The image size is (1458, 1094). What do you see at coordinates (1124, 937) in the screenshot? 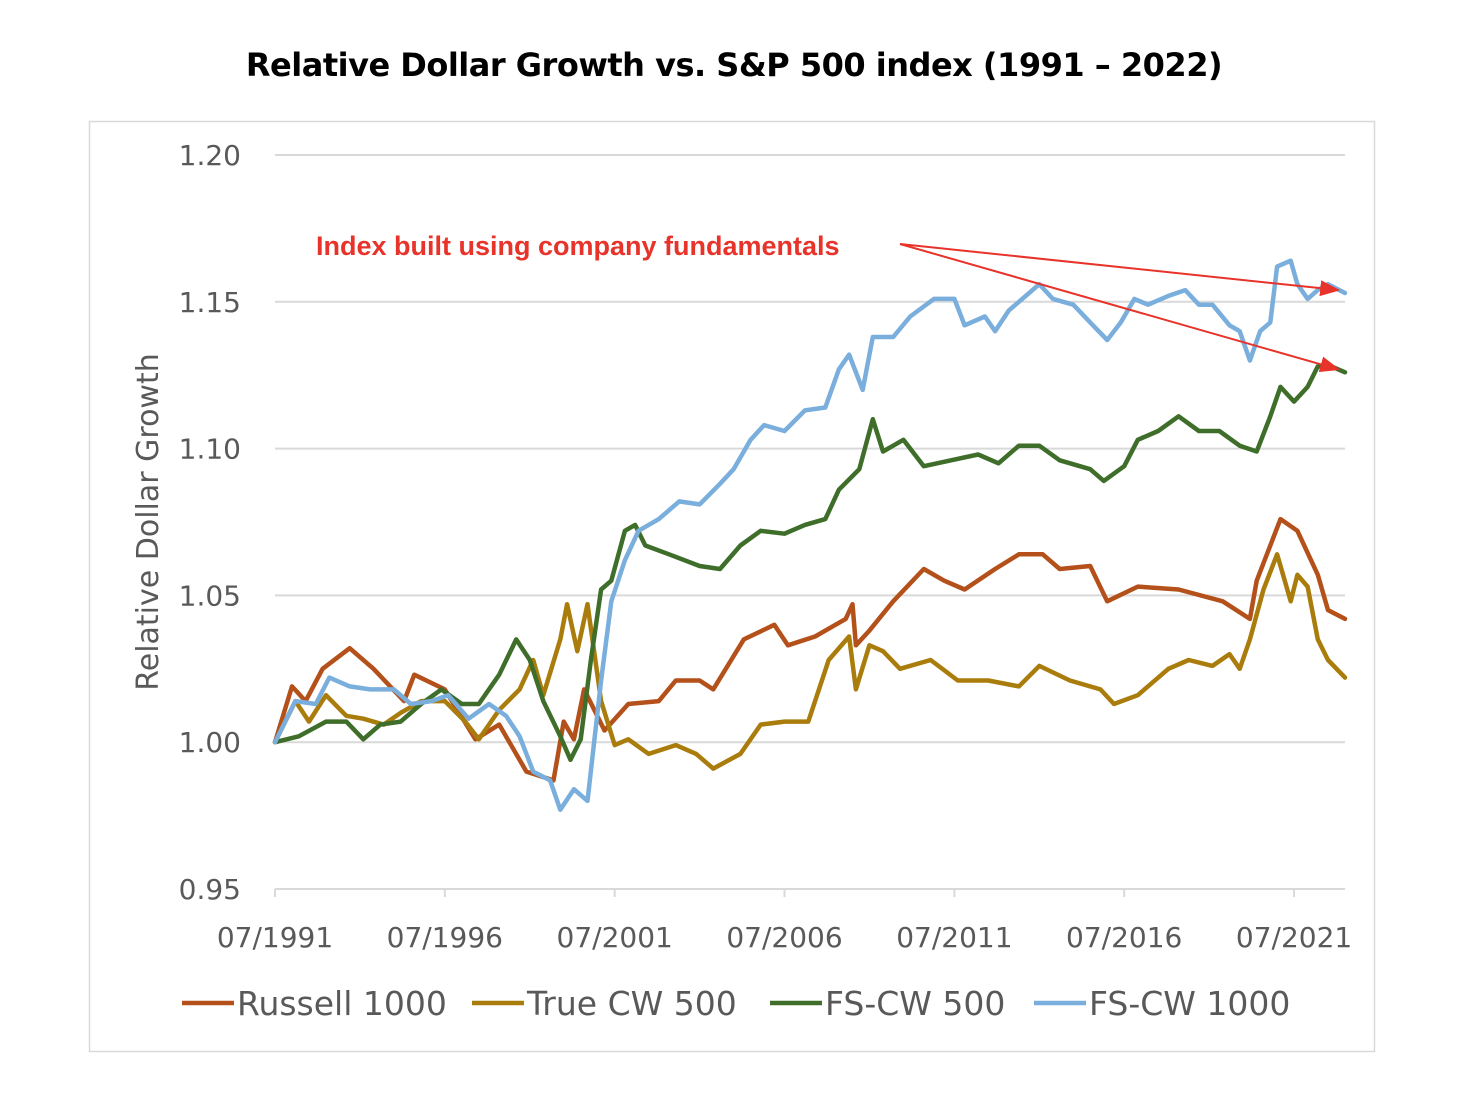
I see `x-tick-label: 07/2016` at bounding box center [1124, 937].